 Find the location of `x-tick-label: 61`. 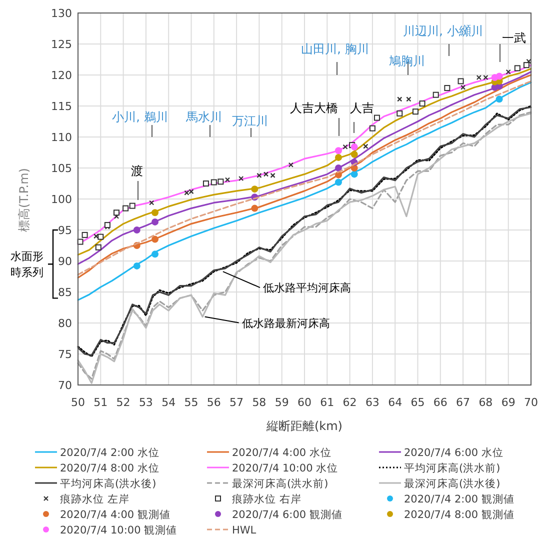

x-tick-label: 61 is located at coordinates (327, 402).